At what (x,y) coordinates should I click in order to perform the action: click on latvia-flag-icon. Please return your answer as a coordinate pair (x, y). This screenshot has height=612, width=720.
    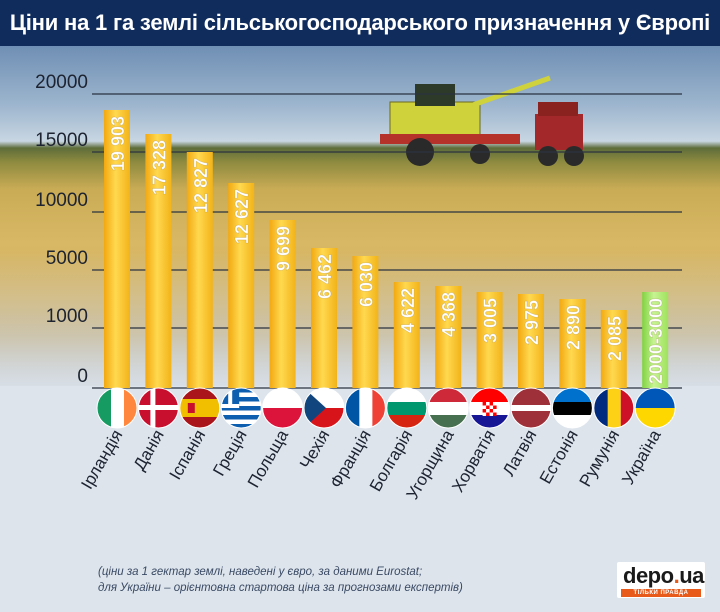
    Looking at the image, I should click on (531, 408).